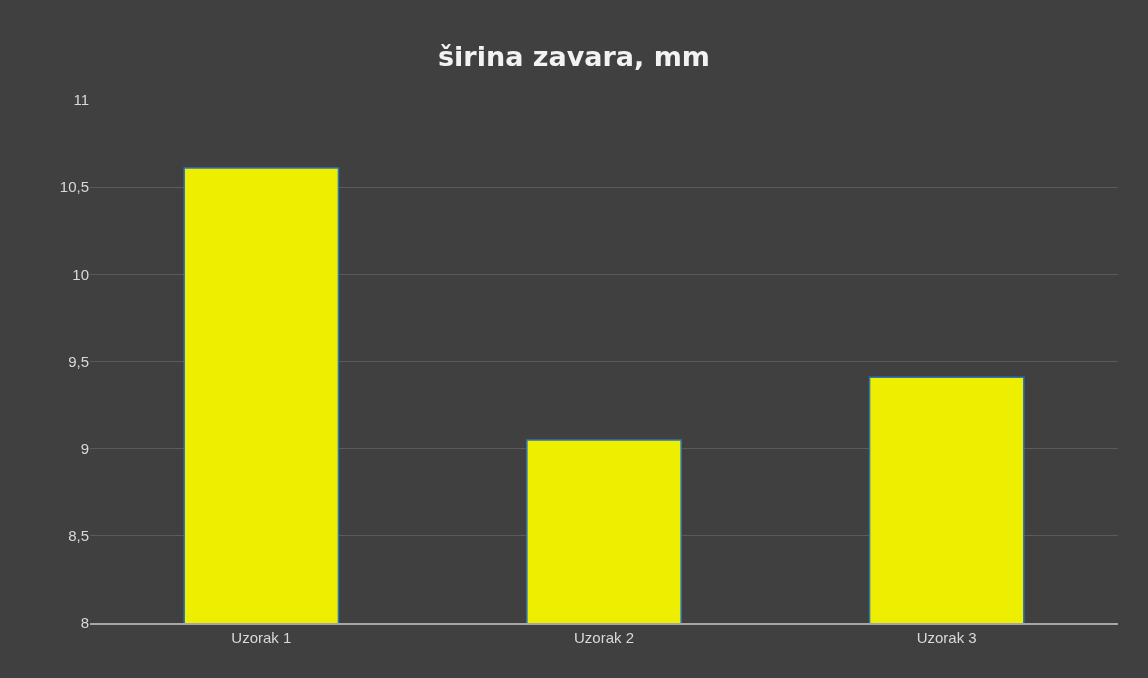 Image resolution: width=1148 pixels, height=678 pixels. What do you see at coordinates (81, 100) in the screenshot?
I see `y-tick-label: 11` at bounding box center [81, 100].